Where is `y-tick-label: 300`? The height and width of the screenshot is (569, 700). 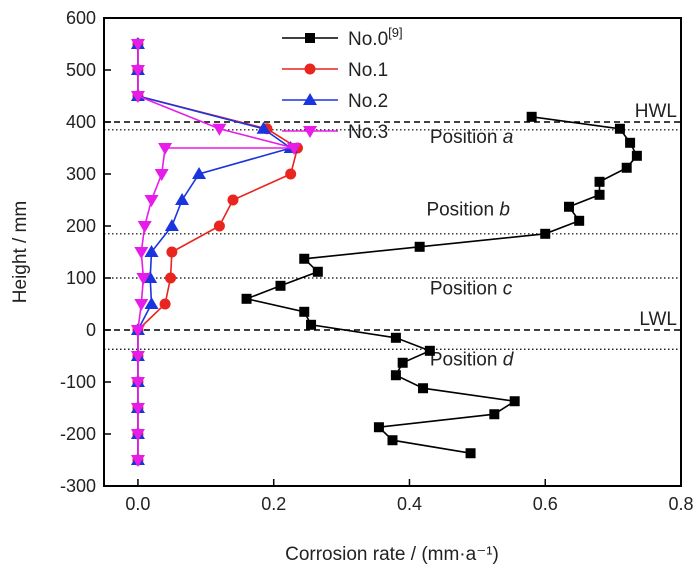 y-tick-label: 300 is located at coordinates (81, 174).